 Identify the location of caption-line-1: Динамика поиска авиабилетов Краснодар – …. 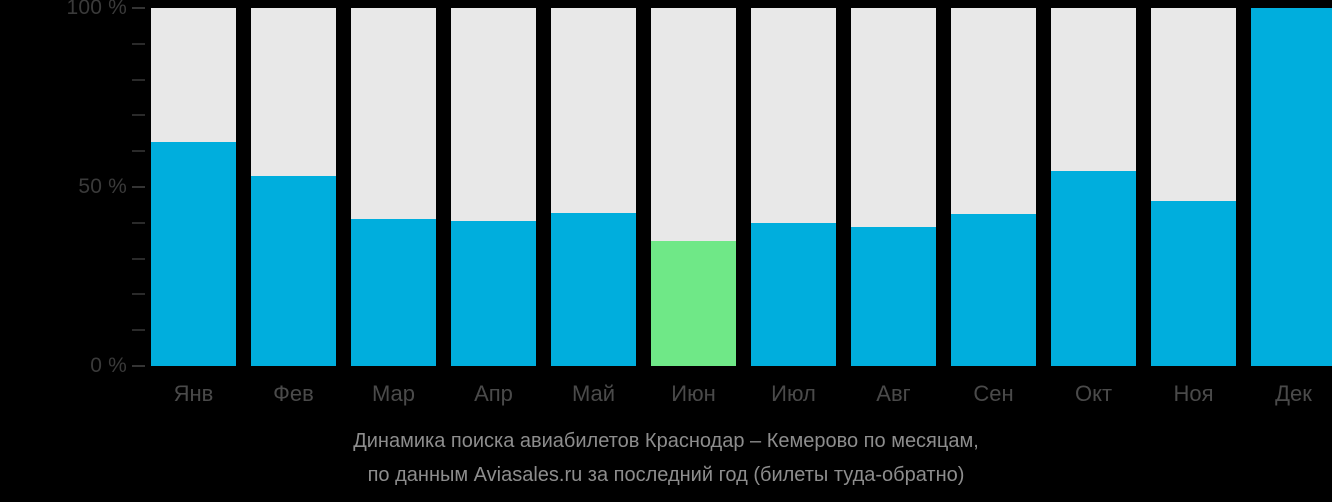
(666, 441).